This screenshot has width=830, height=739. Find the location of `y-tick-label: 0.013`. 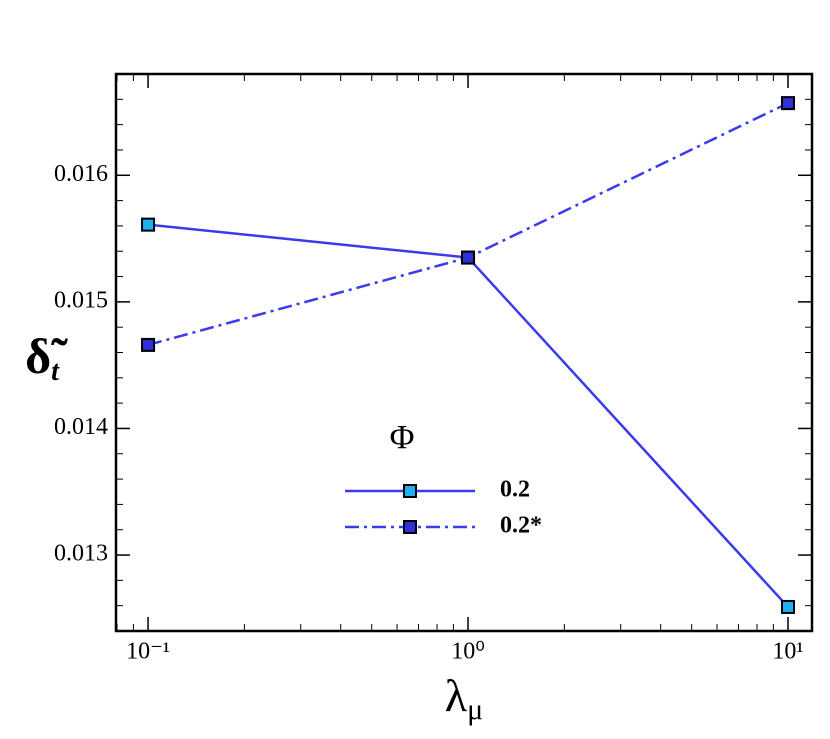

y-tick-label: 0.013 is located at coordinates (81, 554).